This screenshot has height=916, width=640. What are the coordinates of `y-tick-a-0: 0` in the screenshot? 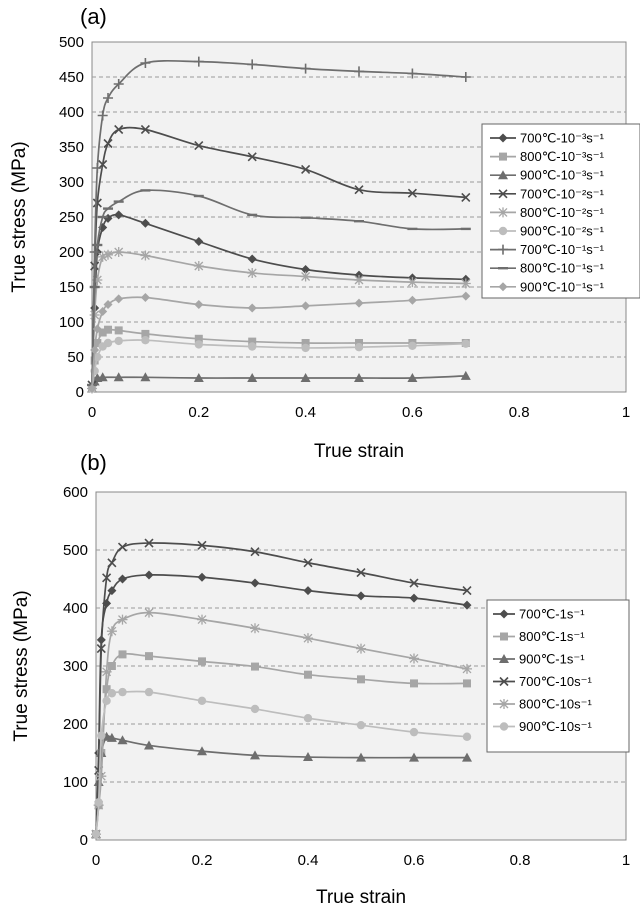 It's located at (80, 392).